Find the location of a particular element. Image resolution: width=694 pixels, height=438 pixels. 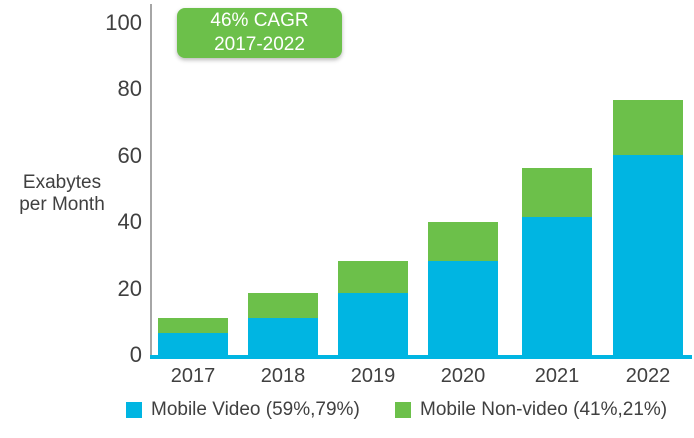

bar-2019-nonvideo is located at coordinates (373, 277).